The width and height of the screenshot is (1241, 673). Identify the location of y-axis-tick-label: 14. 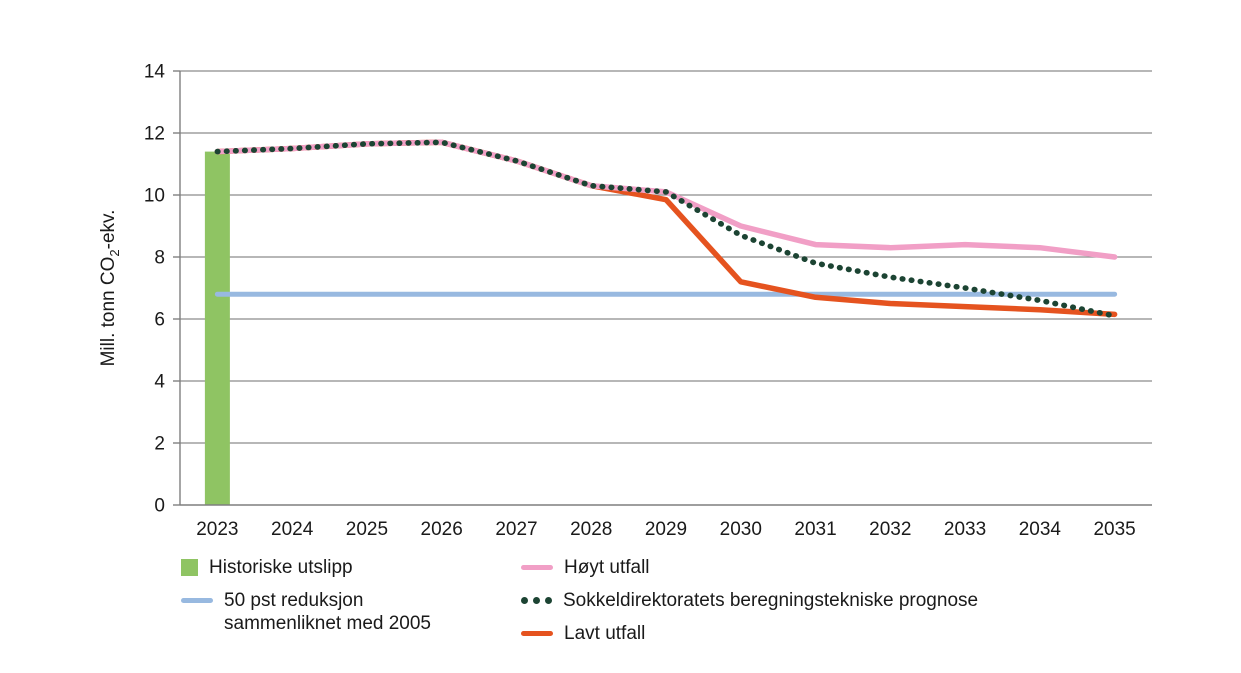
(155, 72).